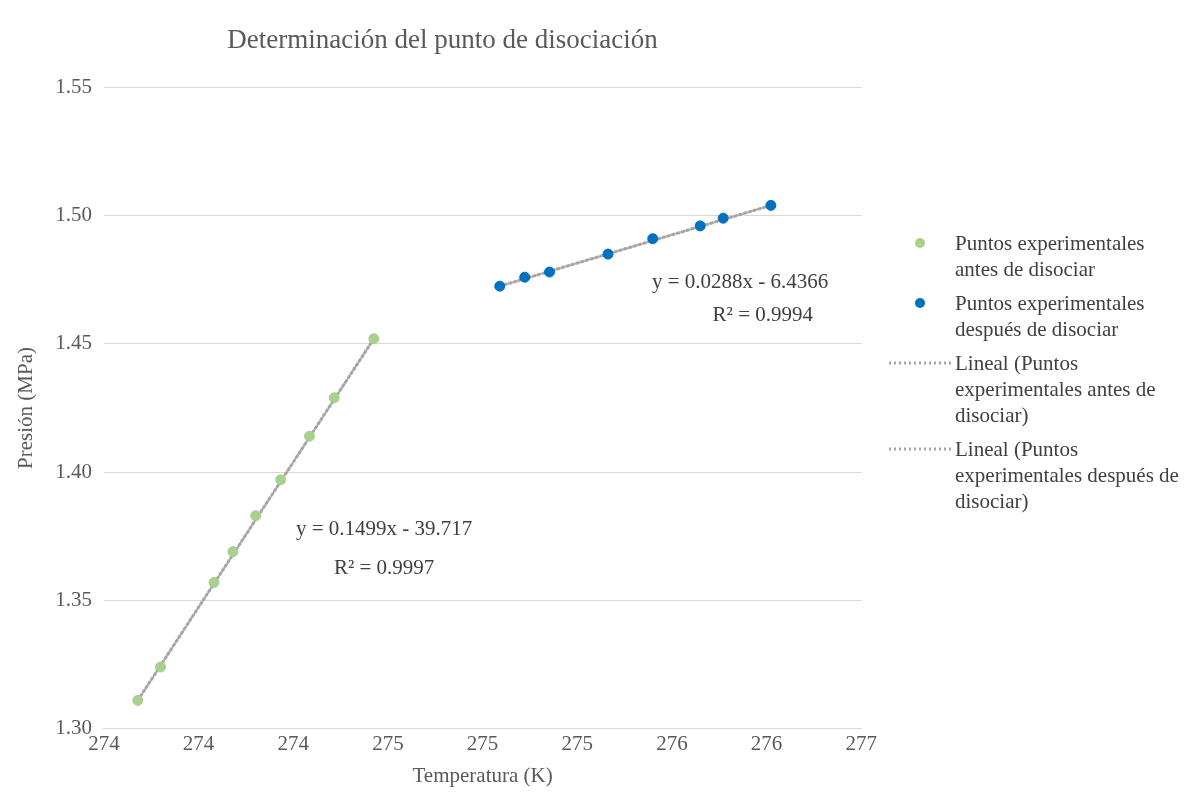 Image resolution: width=1184 pixels, height=803 pixels. Describe the element at coordinates (763, 313) in the screenshot. I see `annotation: R² = 0.9994` at that location.